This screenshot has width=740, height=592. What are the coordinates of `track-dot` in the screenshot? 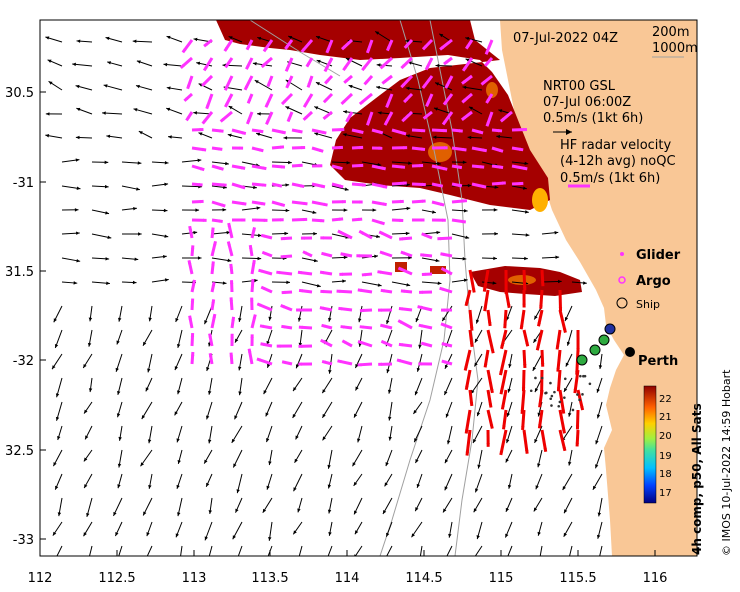 It's located at (582, 394).